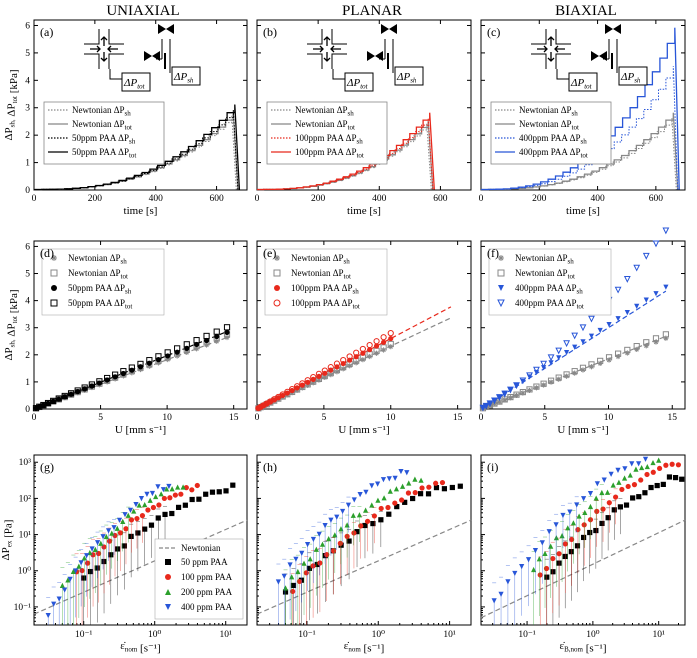  Describe the element at coordinates (142, 58) in the screenshot. I see `schematic-a: ΔPtot ΔPsh` at that location.